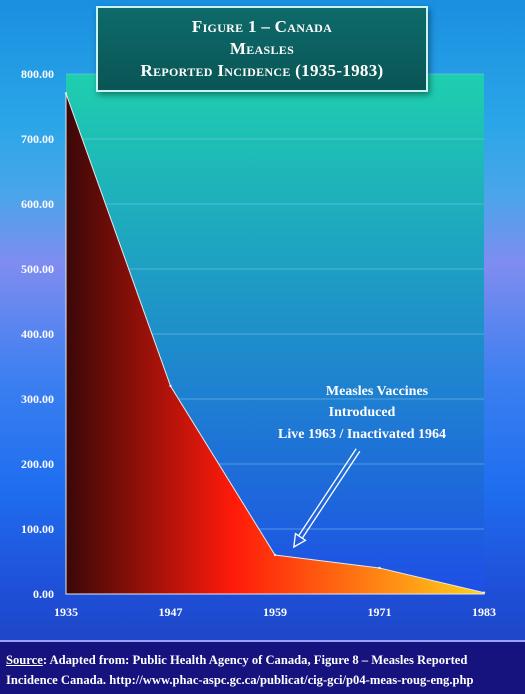 The width and height of the screenshot is (525, 694). What do you see at coordinates (362, 434) in the screenshot?
I see `annotation-line-3: Live 1963 / Inactivated 1964` at bounding box center [362, 434].